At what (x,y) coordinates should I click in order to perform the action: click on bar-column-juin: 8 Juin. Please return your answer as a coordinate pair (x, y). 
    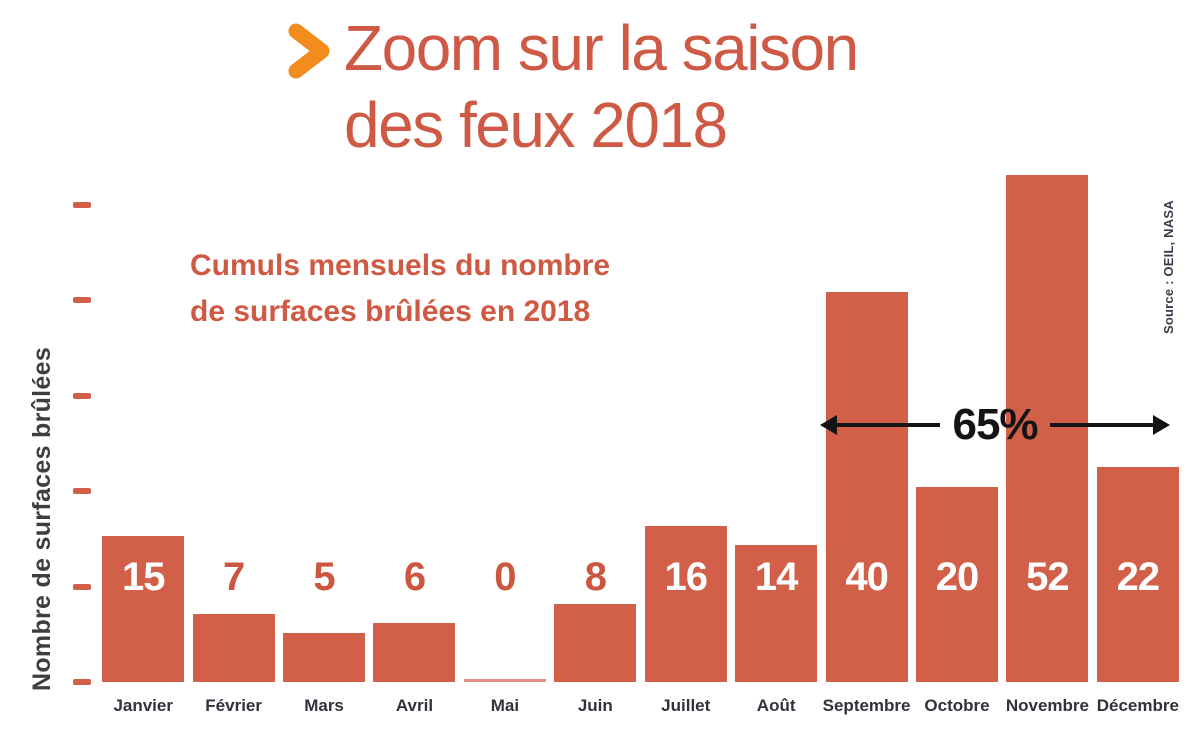
    Looking at the image, I should click on (595, 443).